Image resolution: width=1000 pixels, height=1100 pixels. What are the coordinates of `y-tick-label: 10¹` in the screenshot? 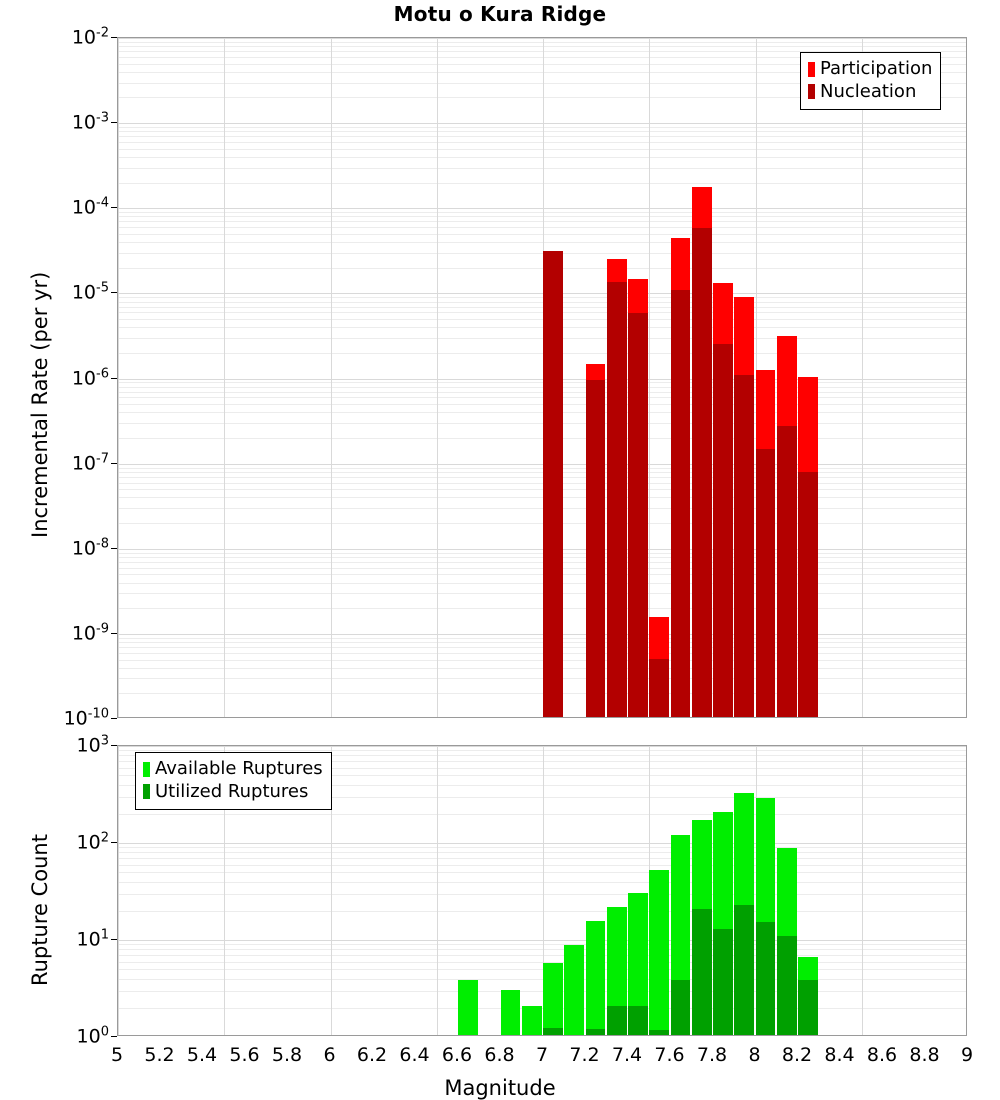 It's located at (93, 938).